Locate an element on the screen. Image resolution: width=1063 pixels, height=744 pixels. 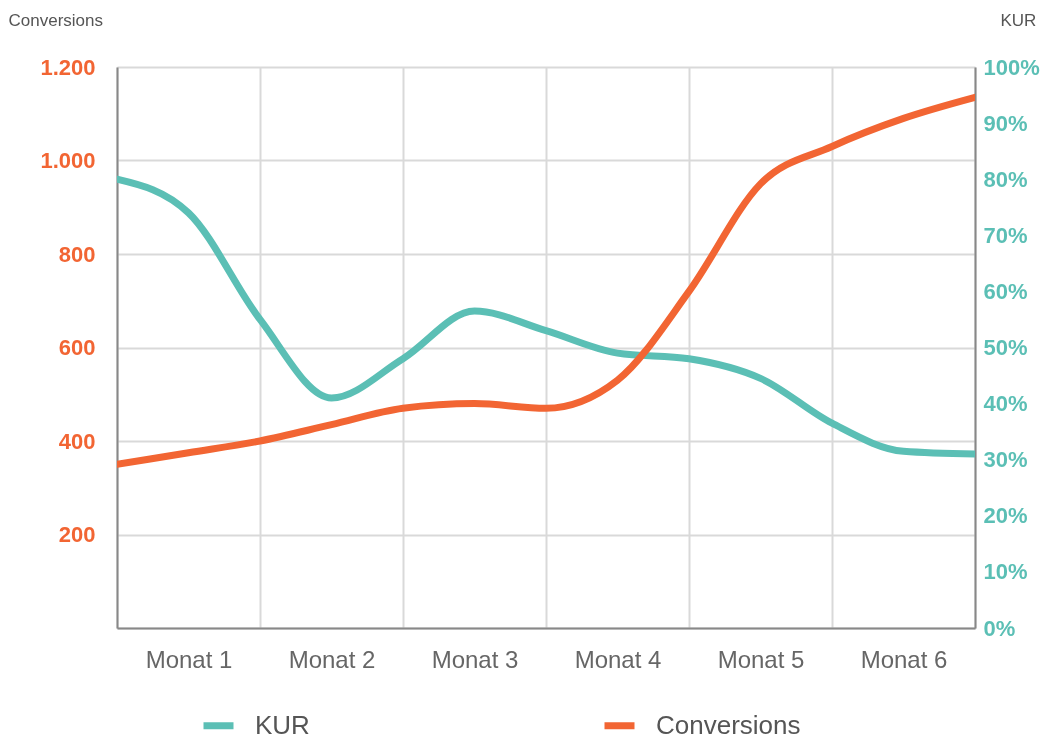
legend-label: KUR is located at coordinates (282, 724).